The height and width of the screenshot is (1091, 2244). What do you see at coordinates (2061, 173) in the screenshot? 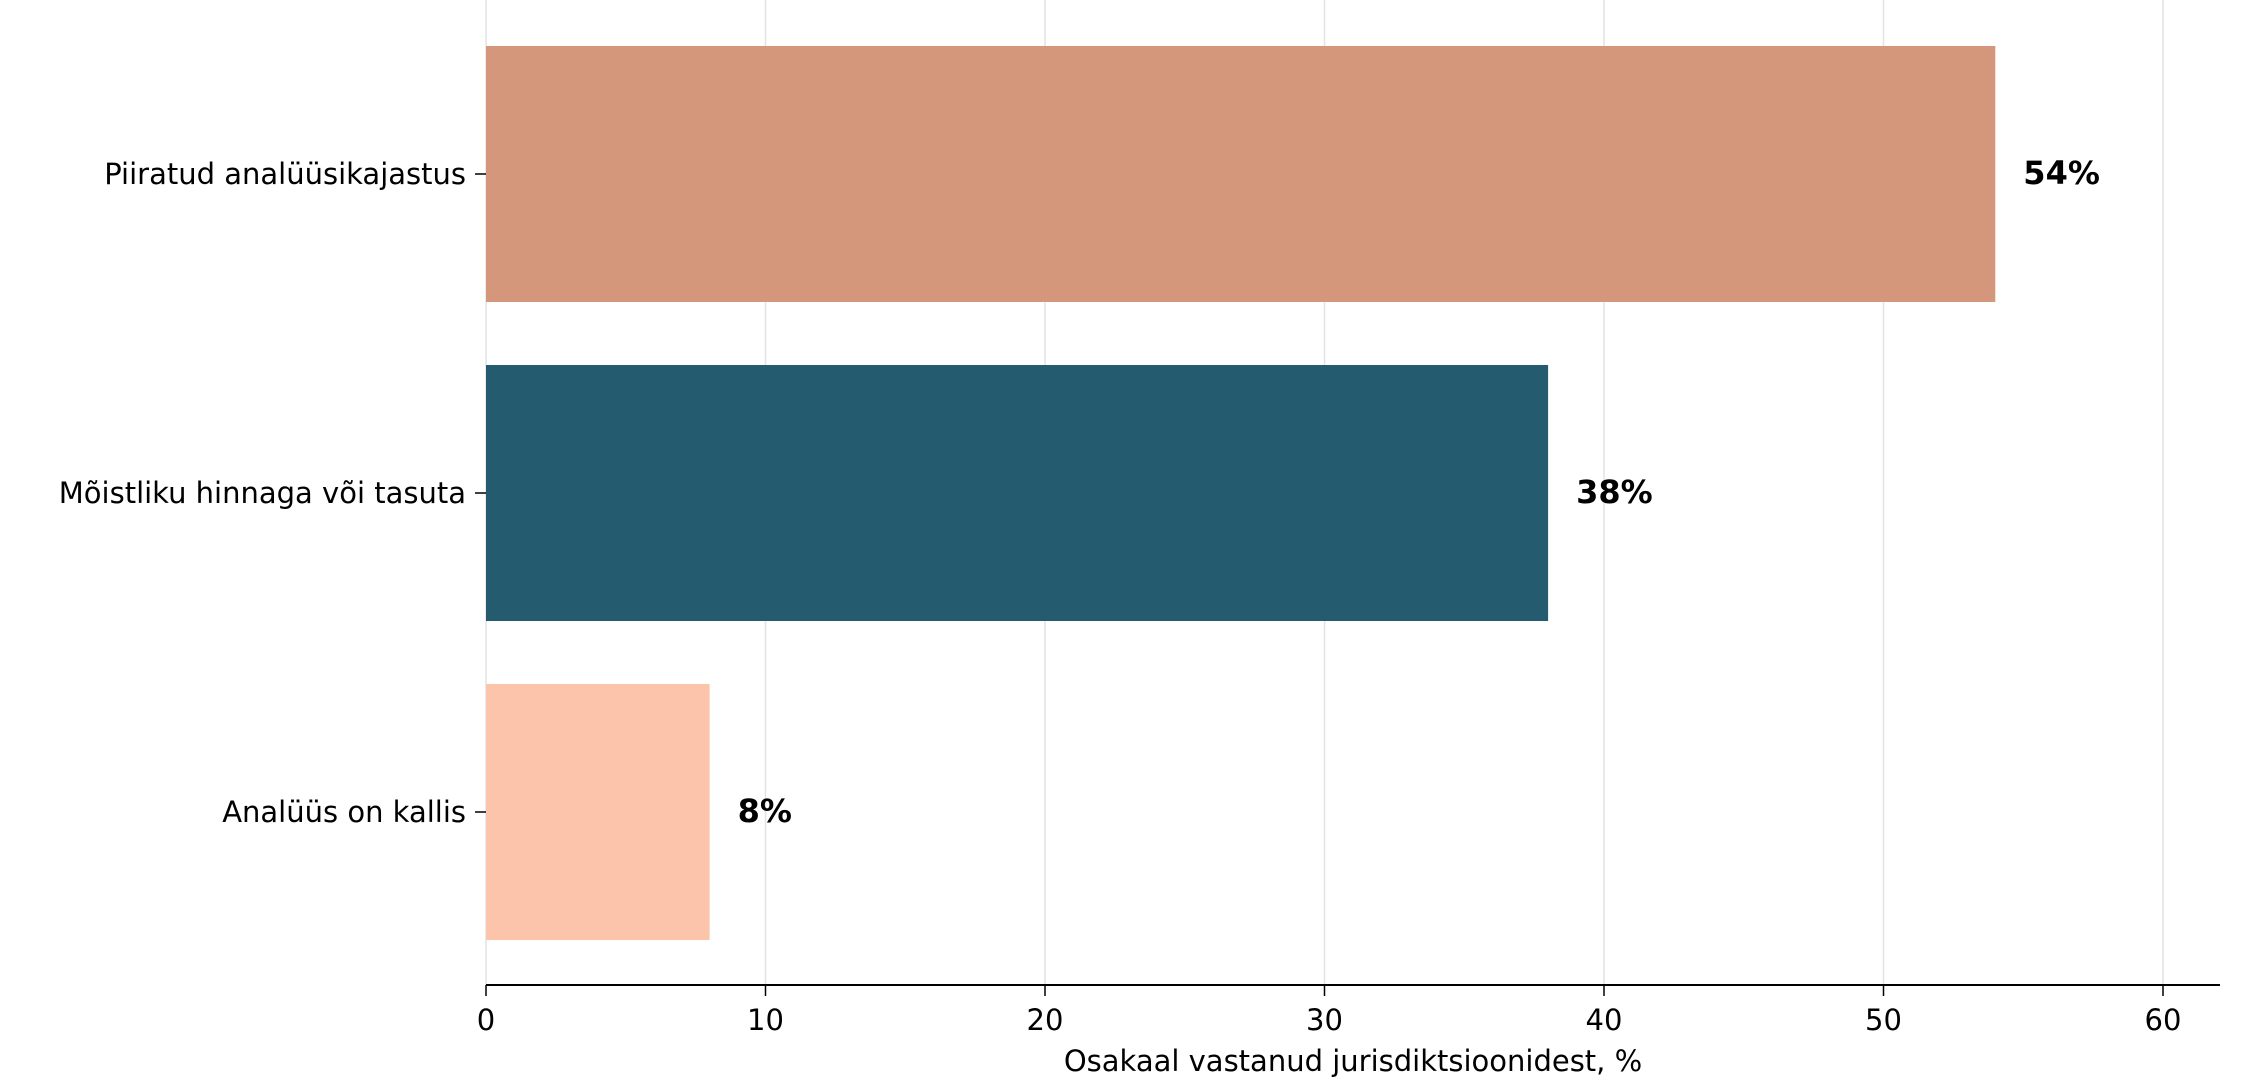
I see `bar-value-label: 54%` at bounding box center [2061, 173].